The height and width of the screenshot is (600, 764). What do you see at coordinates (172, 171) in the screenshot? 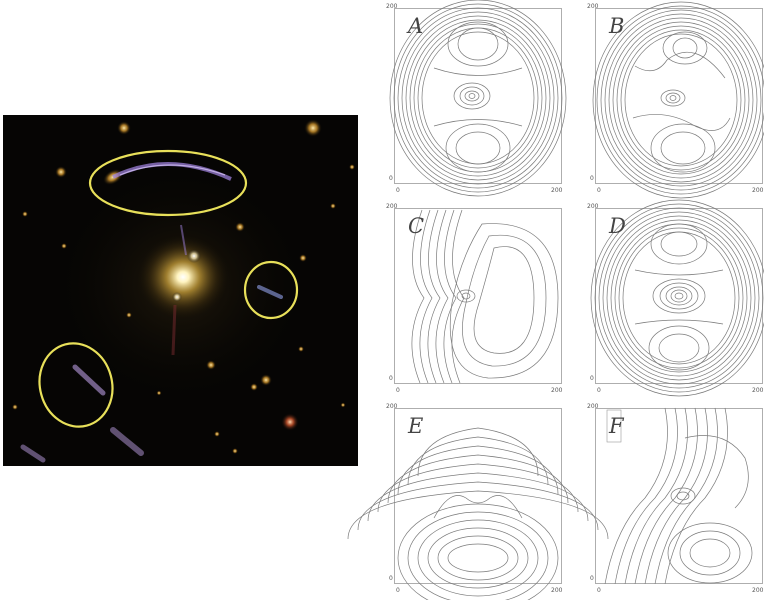
I see `giant-arc` at bounding box center [172, 171].